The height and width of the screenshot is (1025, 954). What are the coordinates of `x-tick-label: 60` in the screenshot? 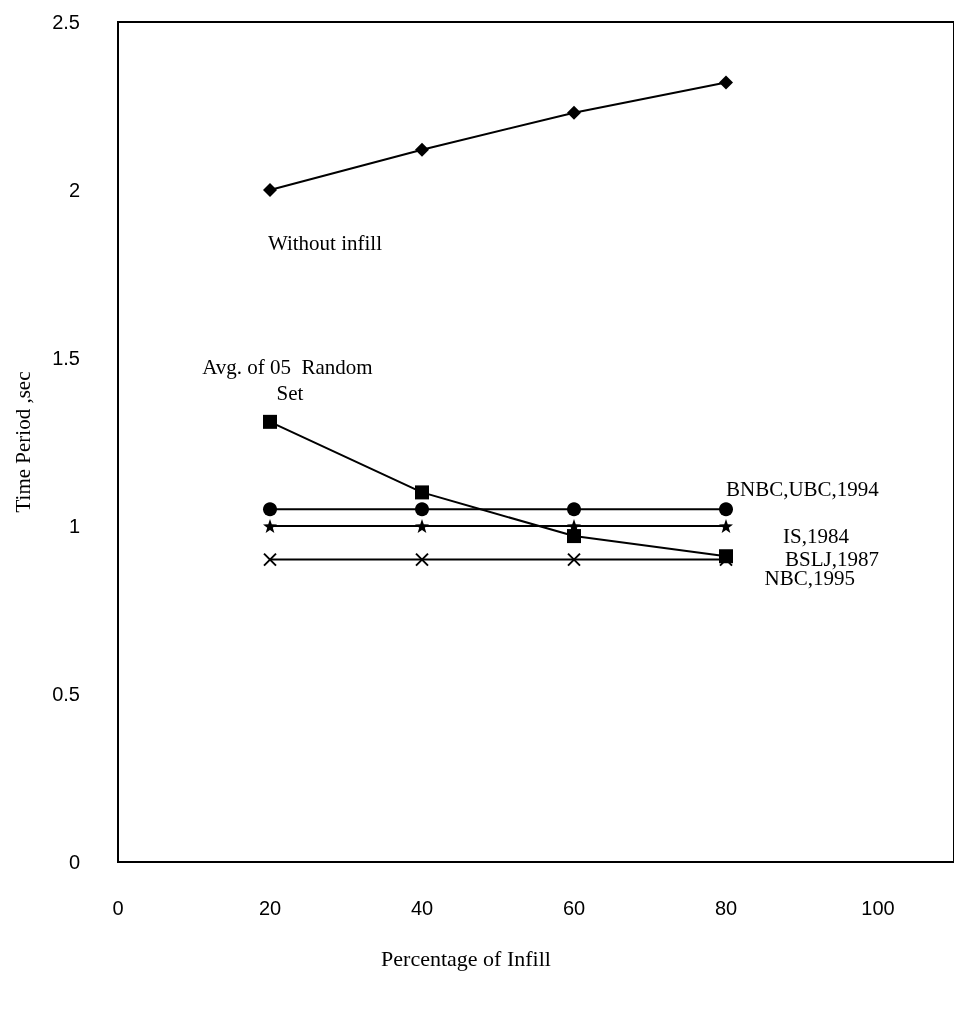 It's located at (574, 908).